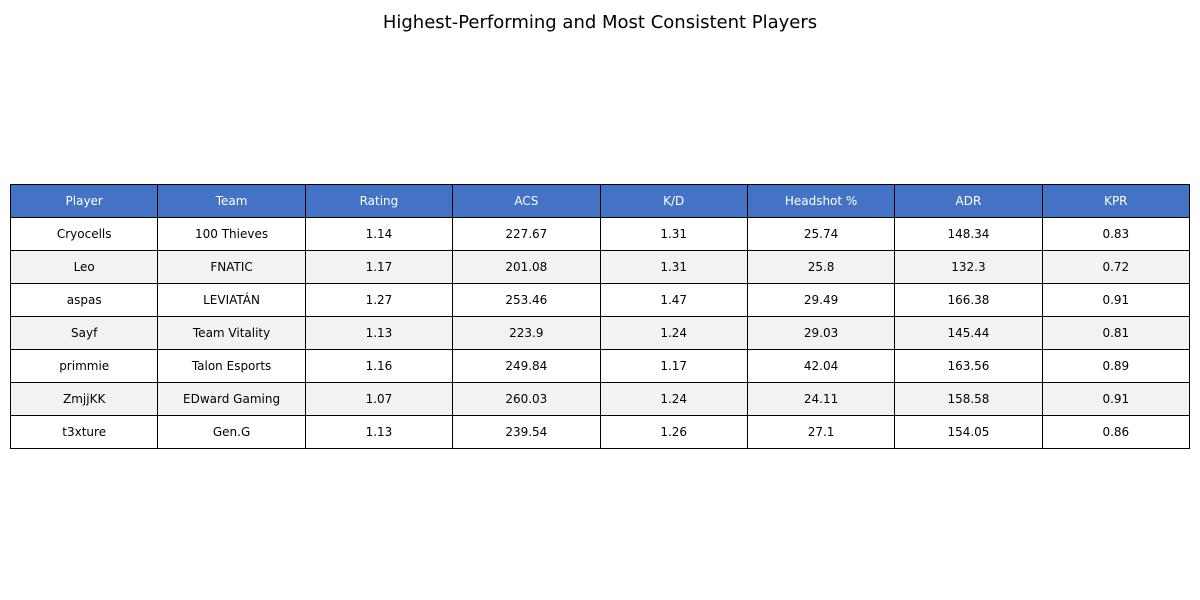  Describe the element at coordinates (231, 300) in the screenshot. I see `table-cell: LEVIATÁN` at that location.